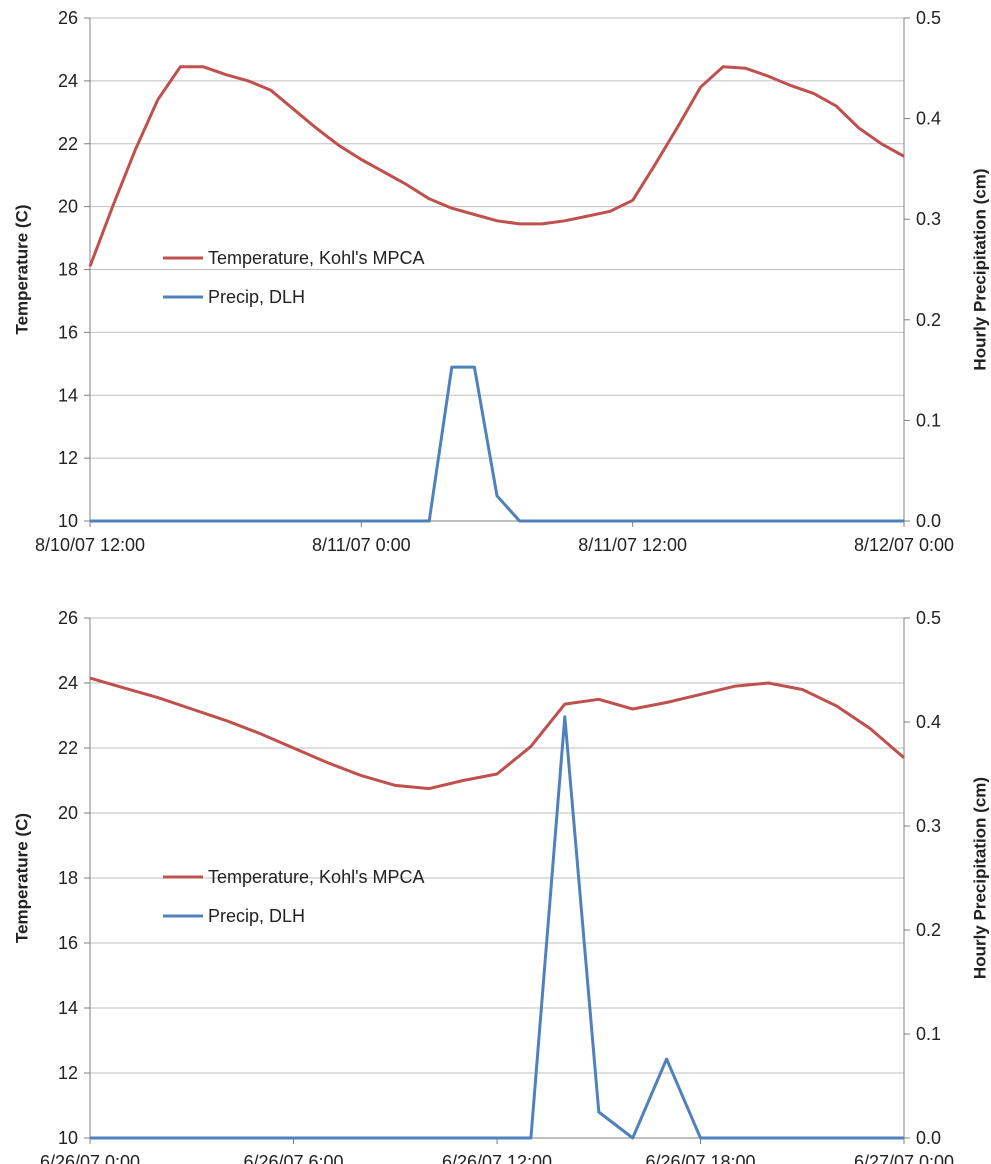  I want to click on x-tick-label: 6/27/07 0:00, so click(904, 1158).